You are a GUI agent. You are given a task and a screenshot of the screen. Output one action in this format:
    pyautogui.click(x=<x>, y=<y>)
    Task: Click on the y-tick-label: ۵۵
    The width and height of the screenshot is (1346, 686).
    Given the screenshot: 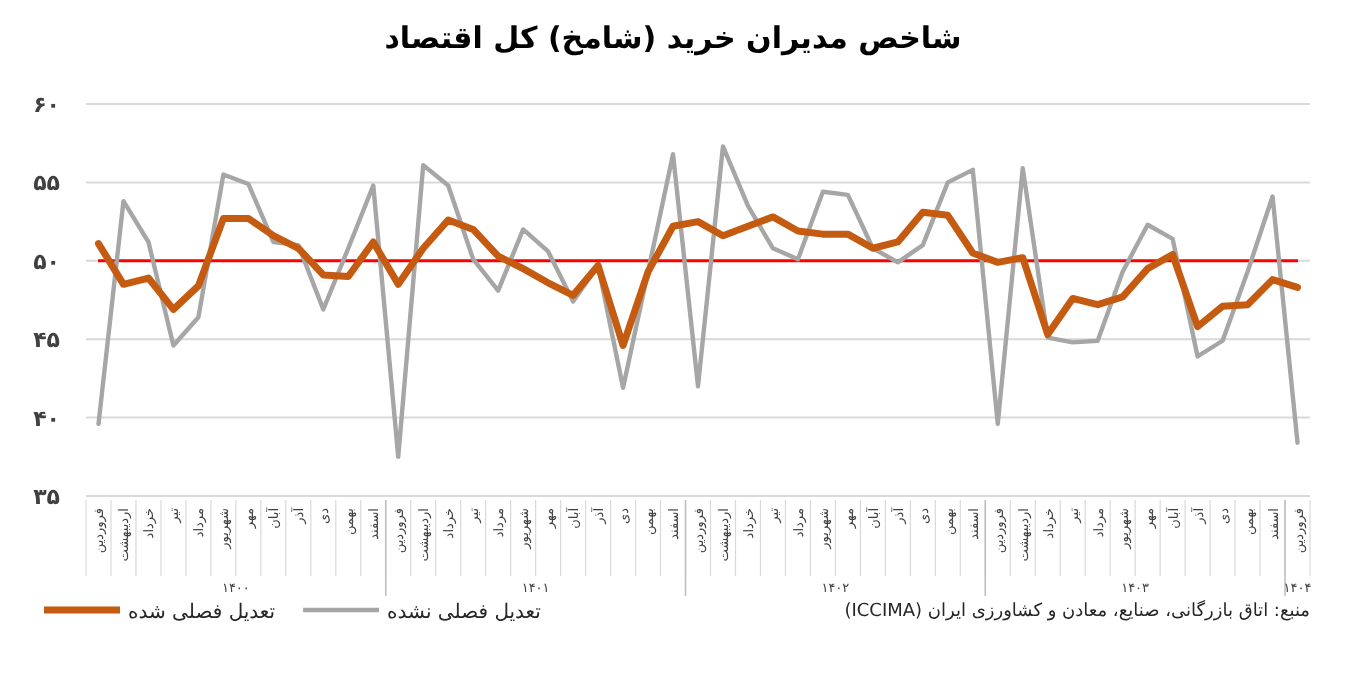 What is the action you would take?
    pyautogui.click(x=47, y=183)
    